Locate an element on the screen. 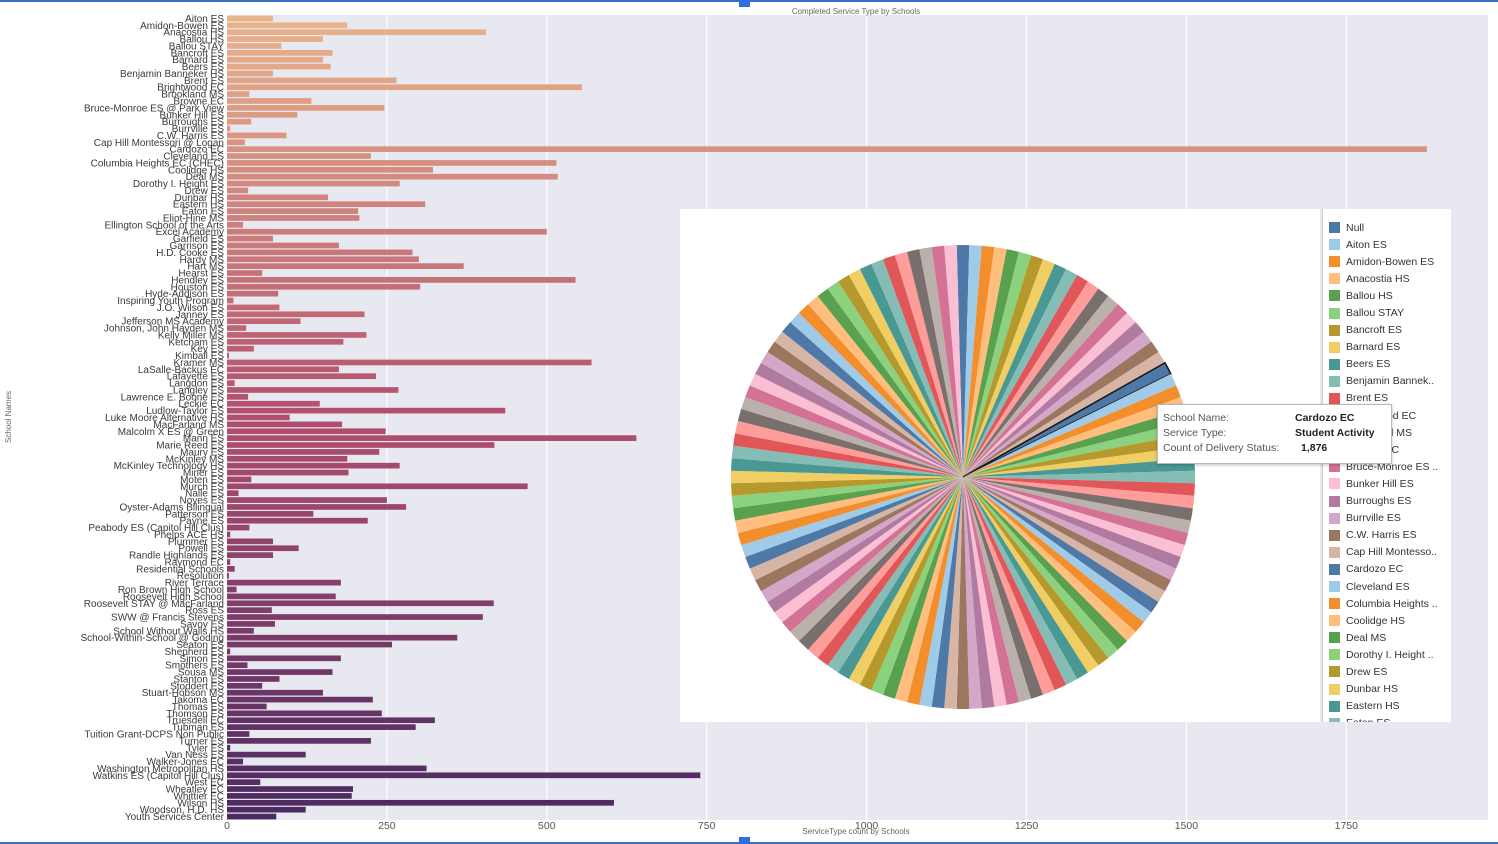 The width and height of the screenshot is (1498, 844). legend-item: Coolidge HS is located at coordinates (1383, 620).